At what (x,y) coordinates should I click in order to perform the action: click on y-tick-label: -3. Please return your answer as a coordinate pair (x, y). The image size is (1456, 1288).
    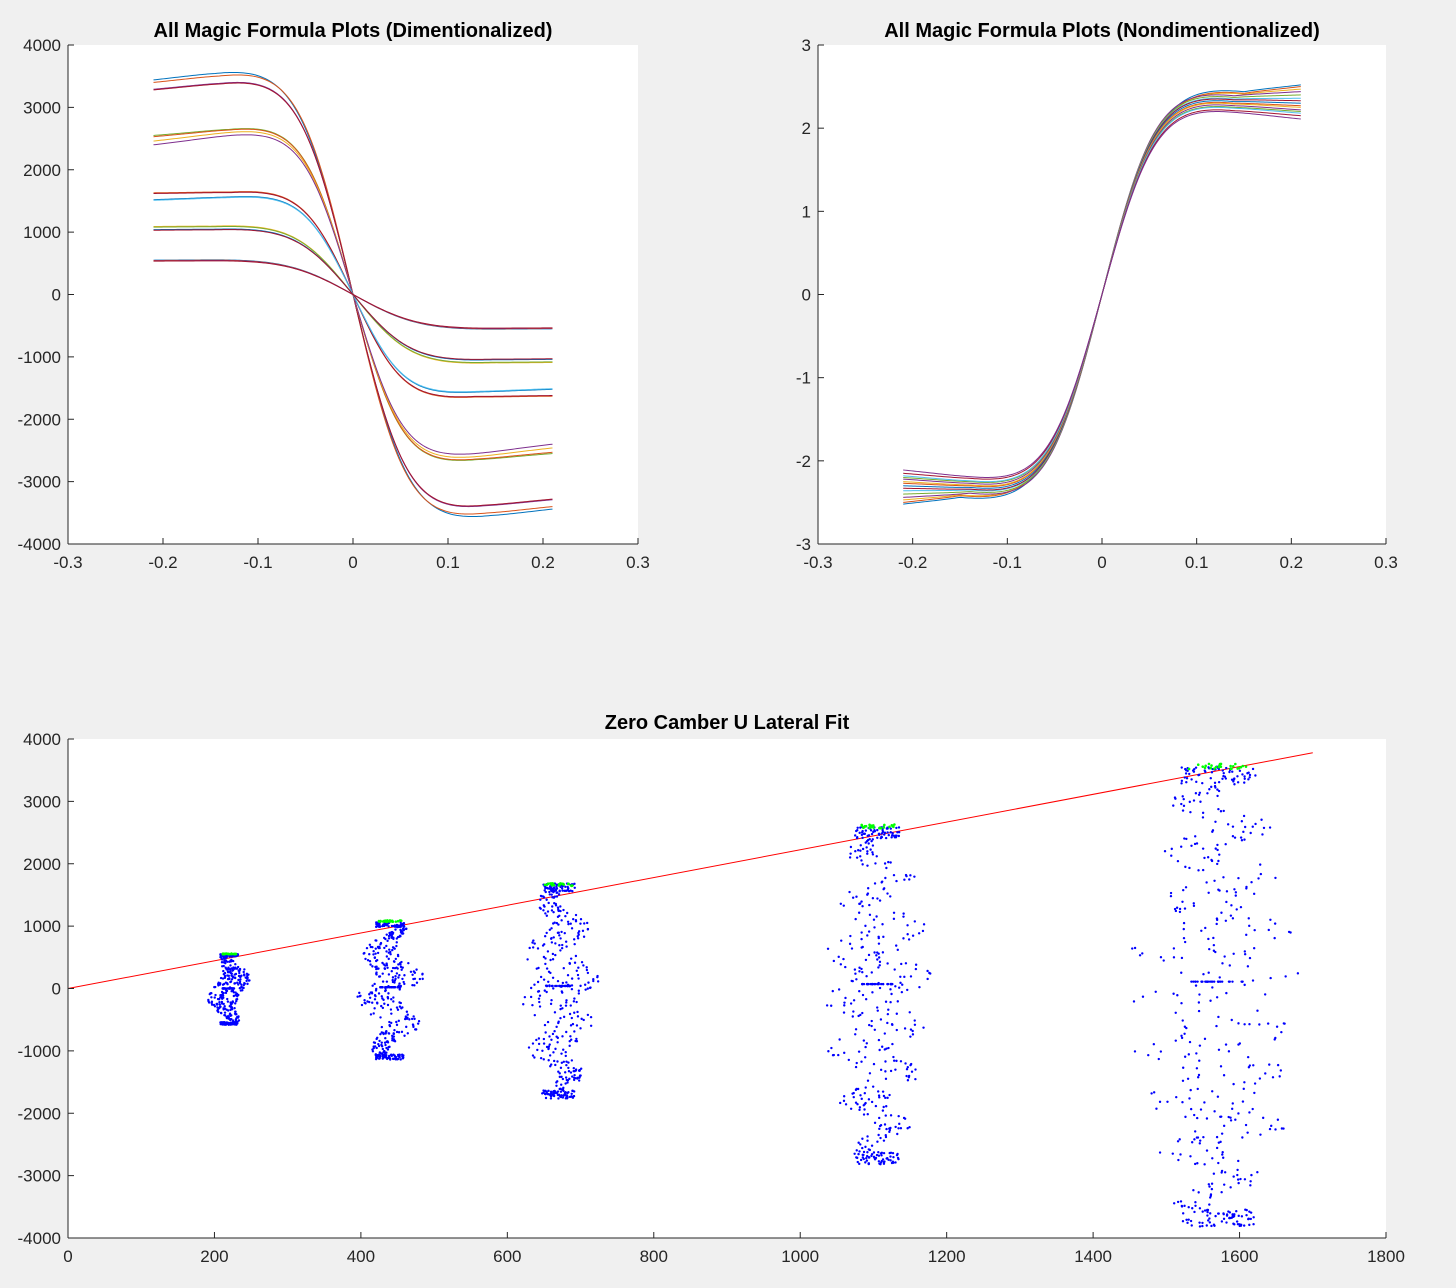
    Looking at the image, I should click on (803, 544).